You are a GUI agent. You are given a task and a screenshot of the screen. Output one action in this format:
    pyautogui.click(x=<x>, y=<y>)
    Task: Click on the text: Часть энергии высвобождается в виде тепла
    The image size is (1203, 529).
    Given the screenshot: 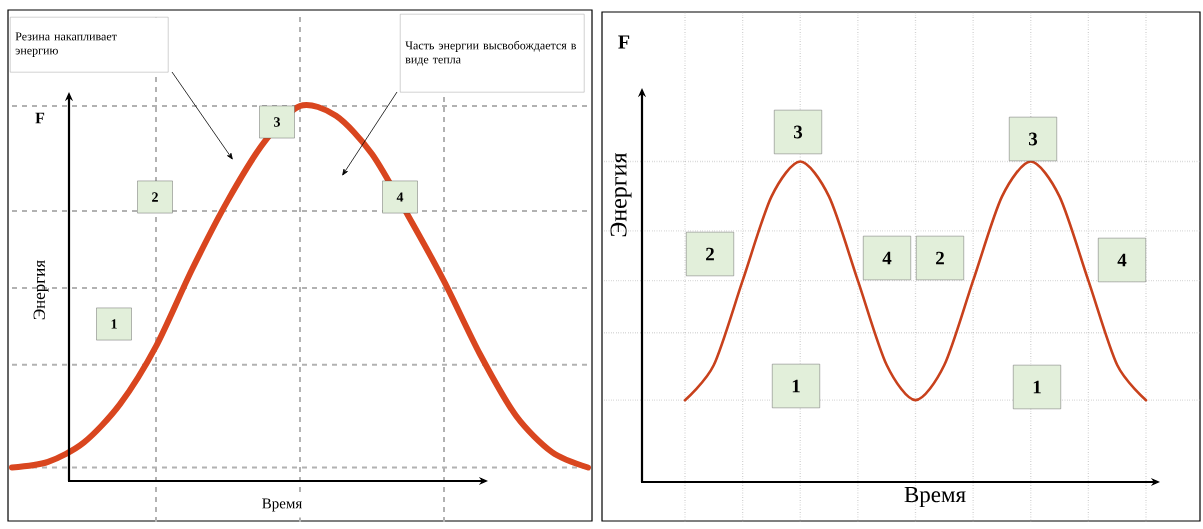 What is the action you would take?
    pyautogui.click(x=491, y=53)
    